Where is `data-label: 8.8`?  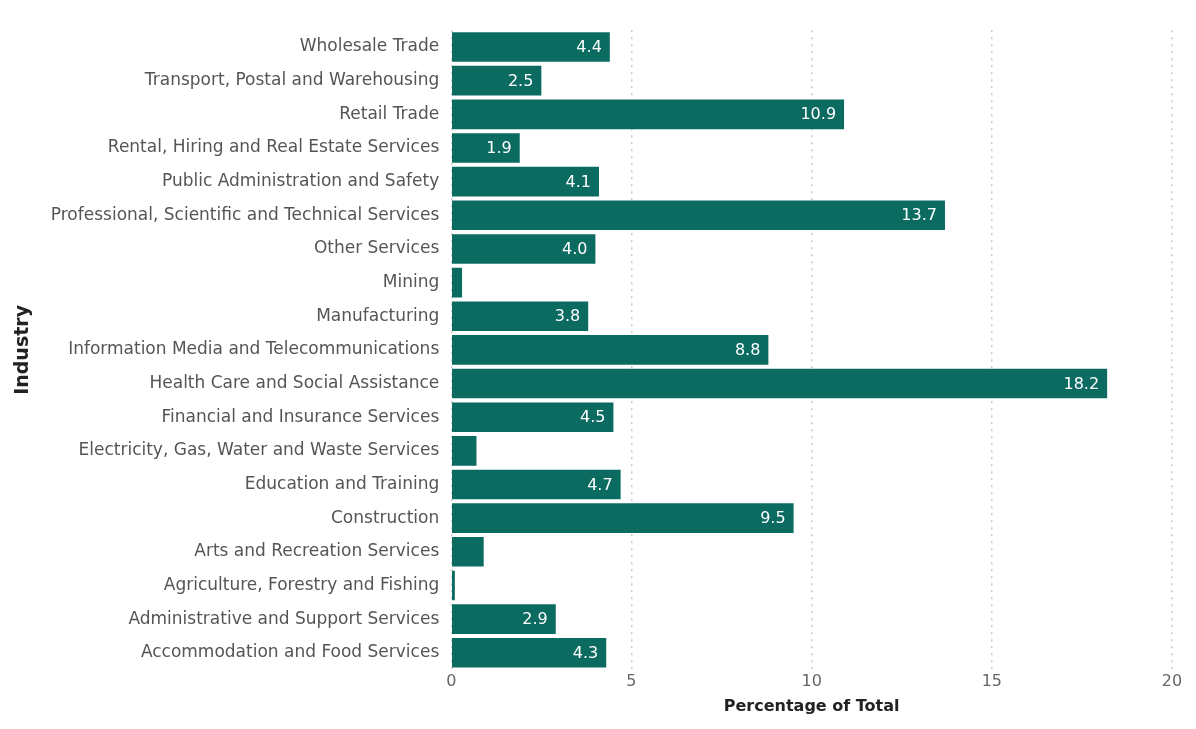
data-label: 8.8 is located at coordinates (747, 350).